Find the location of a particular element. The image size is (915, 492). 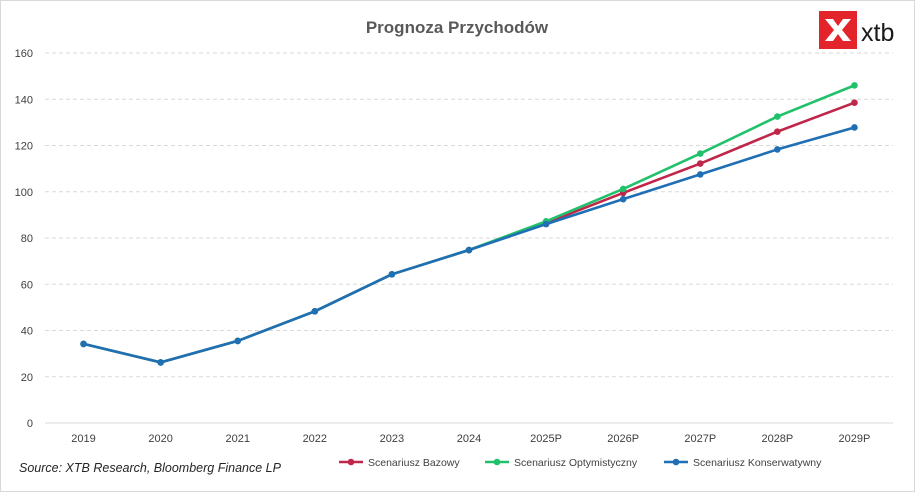

x-tick-label: 2022 is located at coordinates (315, 439).